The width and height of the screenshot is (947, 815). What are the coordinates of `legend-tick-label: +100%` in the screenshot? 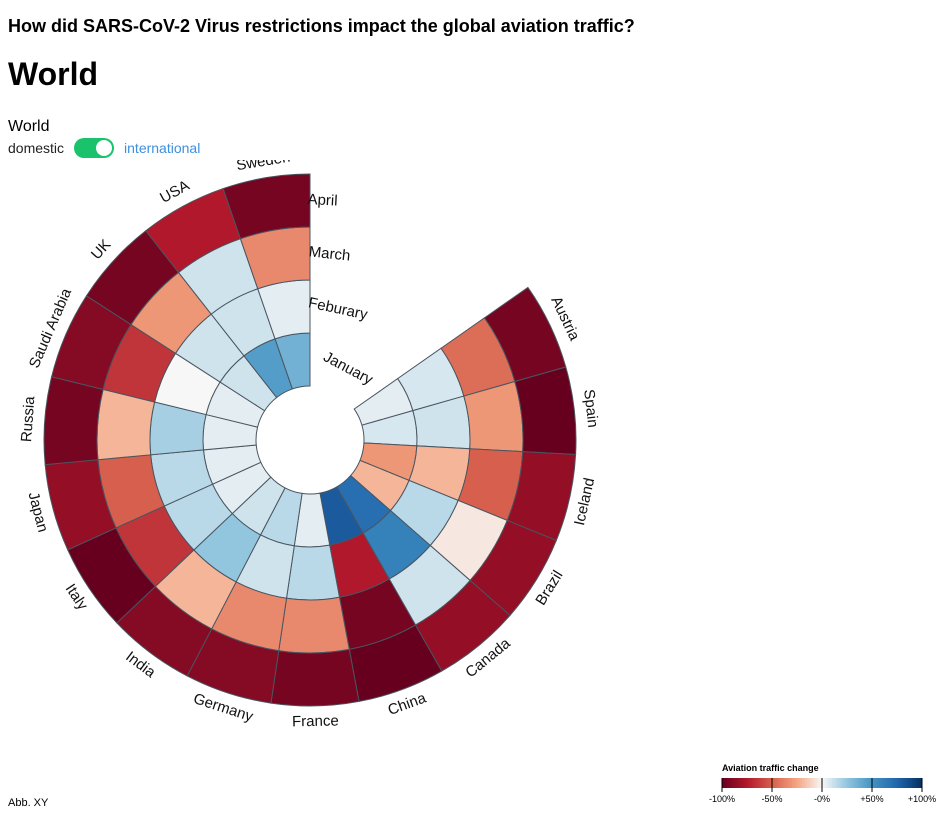 It's located at (922, 799).